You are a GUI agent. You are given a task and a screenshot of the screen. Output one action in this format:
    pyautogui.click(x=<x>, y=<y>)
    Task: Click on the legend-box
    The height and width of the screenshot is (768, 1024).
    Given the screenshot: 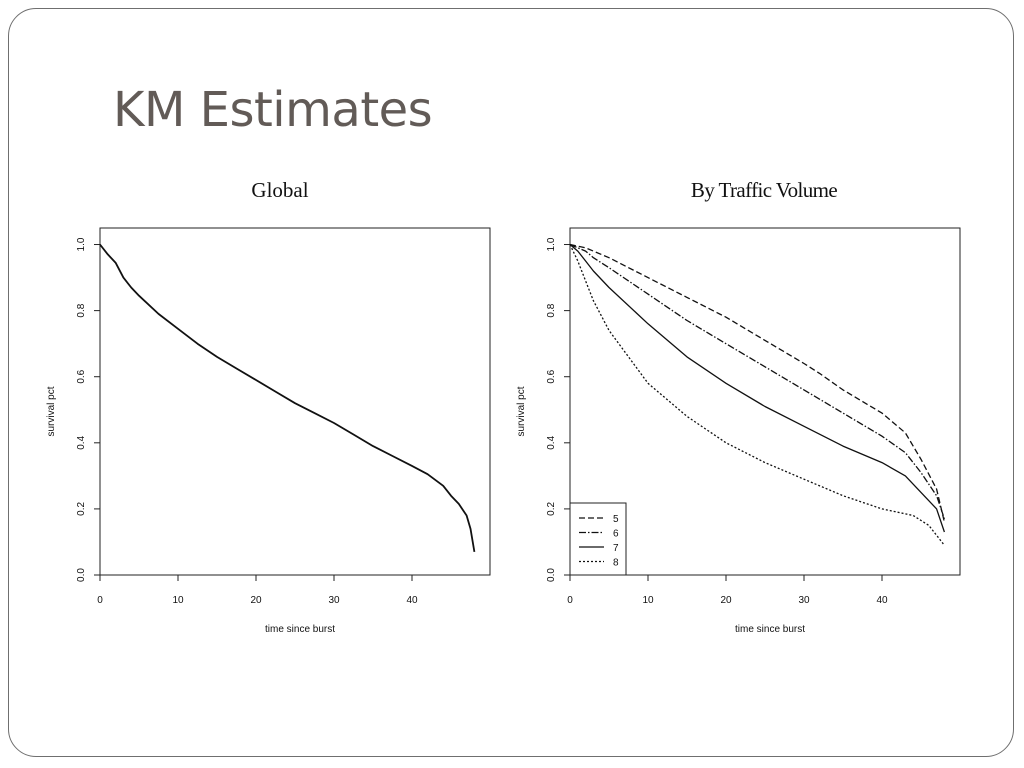 What is the action you would take?
    pyautogui.click(x=598, y=539)
    